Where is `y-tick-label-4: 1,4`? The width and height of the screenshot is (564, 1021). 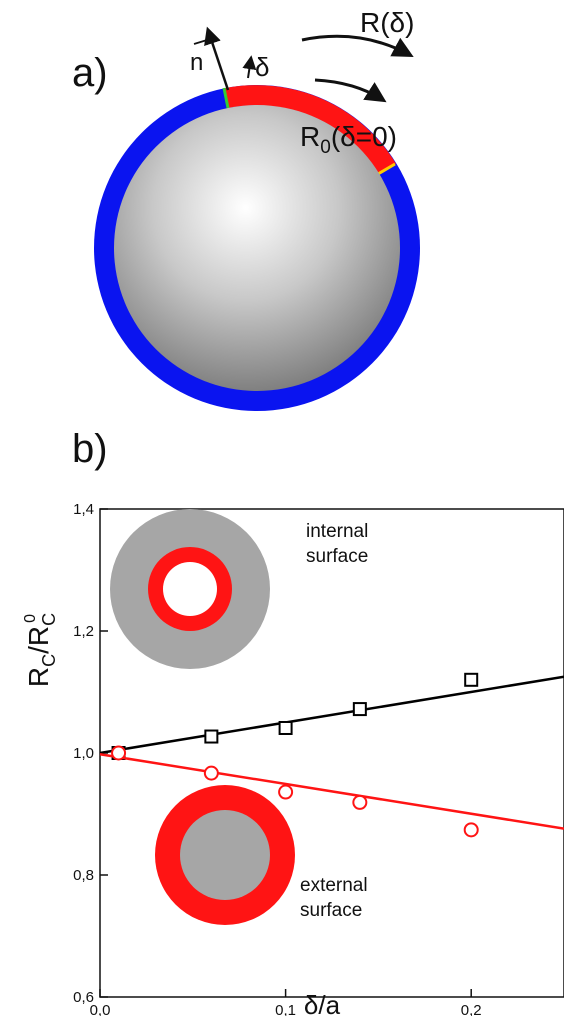 y-tick-label-4: 1,4 is located at coordinates (83, 509).